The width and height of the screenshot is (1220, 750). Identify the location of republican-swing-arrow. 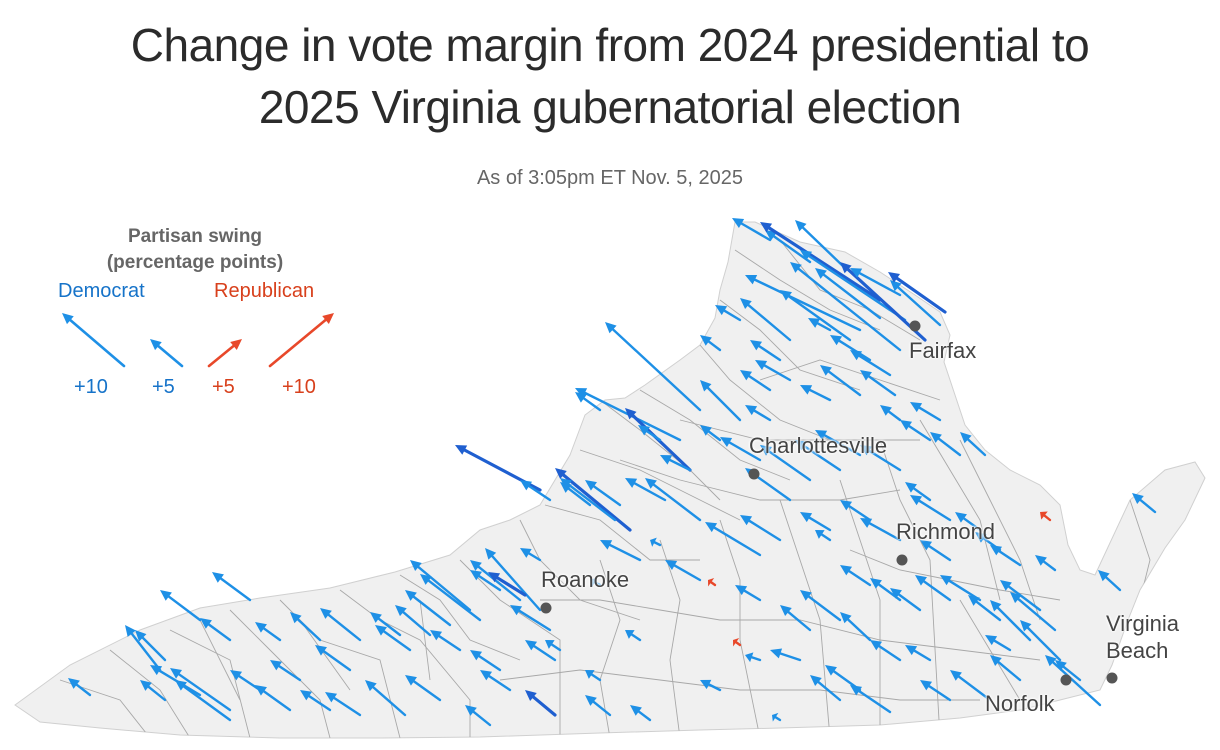
(712, 582).